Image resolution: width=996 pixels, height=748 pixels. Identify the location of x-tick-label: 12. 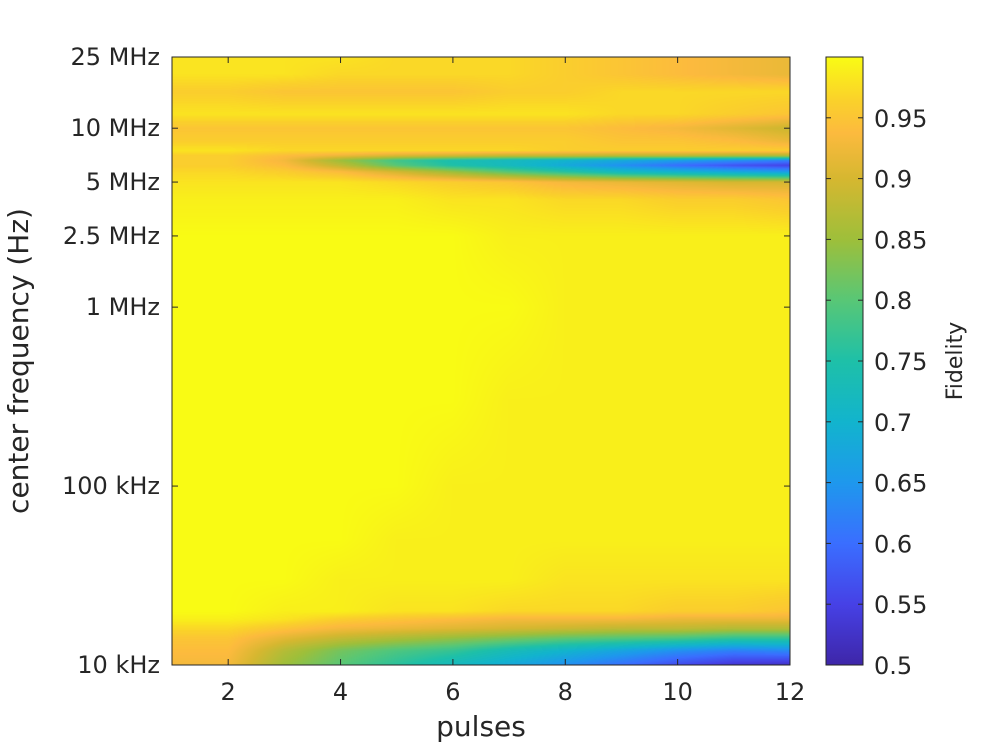
(790, 692).